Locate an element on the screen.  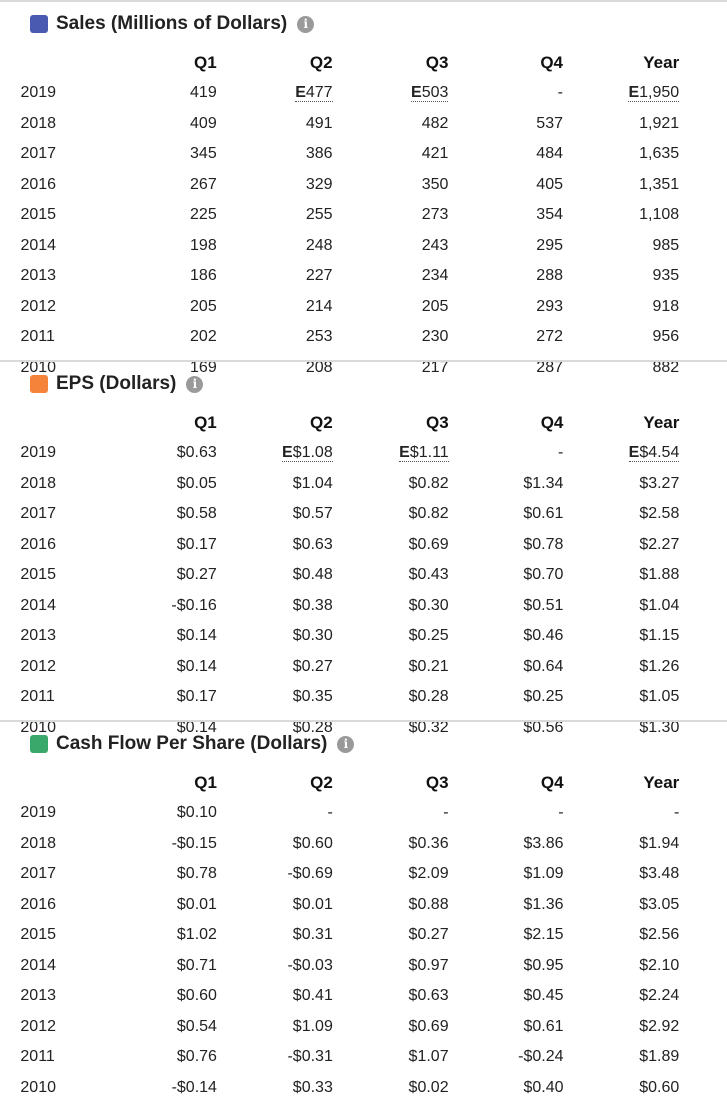
cell-value: $2.27 is located at coordinates (659, 544).